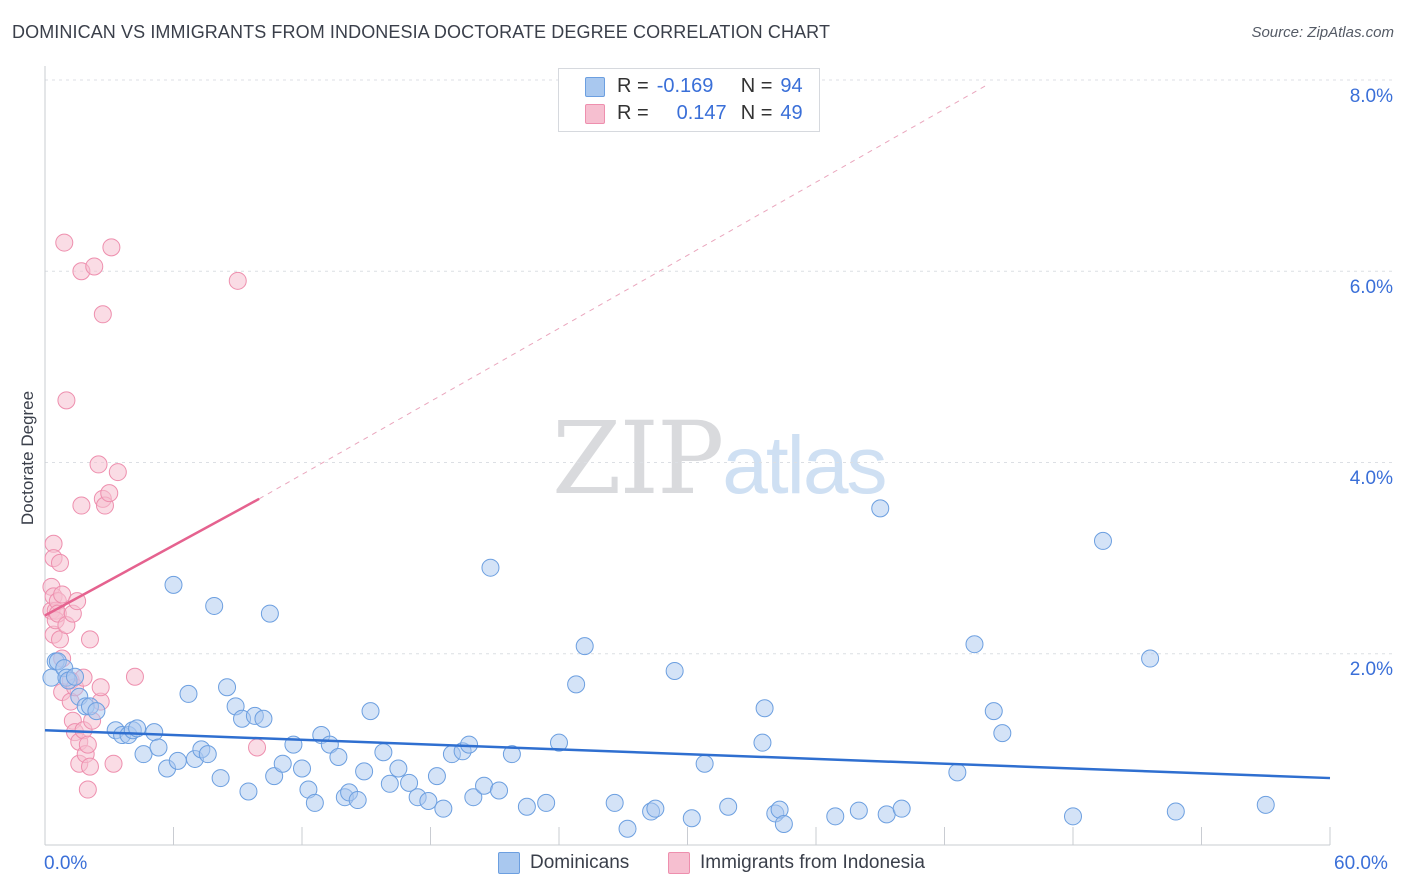 The height and width of the screenshot is (892, 1406). Describe the element at coordinates (1371, 287) in the screenshot. I see `y-tick-label-6: 6.0%` at that location.